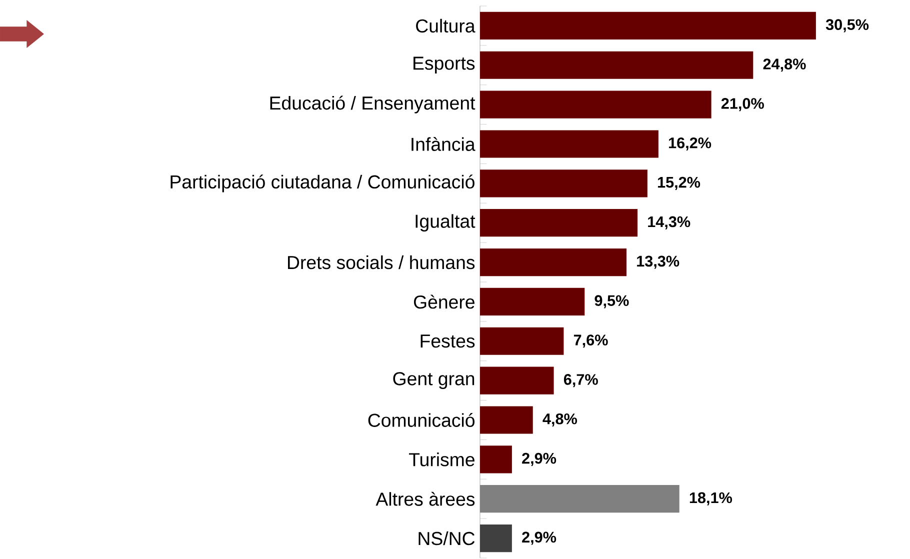 This screenshot has width=910, height=559. What do you see at coordinates (433, 381) in the screenshot?
I see `y-tick-label: Gent gran` at bounding box center [433, 381].